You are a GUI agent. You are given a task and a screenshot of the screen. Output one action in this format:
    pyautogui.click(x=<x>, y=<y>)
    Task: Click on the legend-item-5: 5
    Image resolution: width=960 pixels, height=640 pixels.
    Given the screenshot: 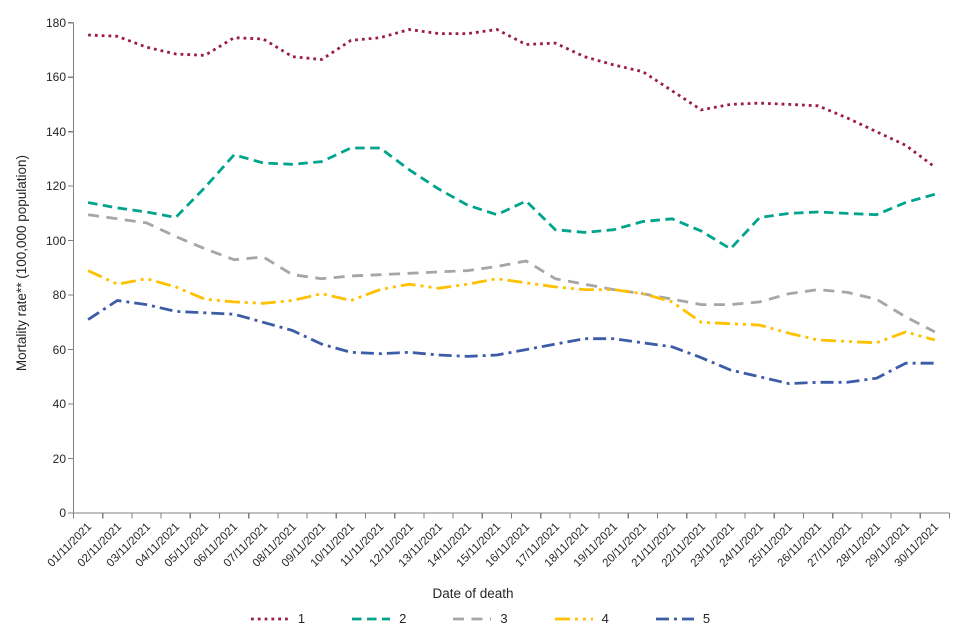 What is the action you would take?
    pyautogui.click(x=682, y=618)
    